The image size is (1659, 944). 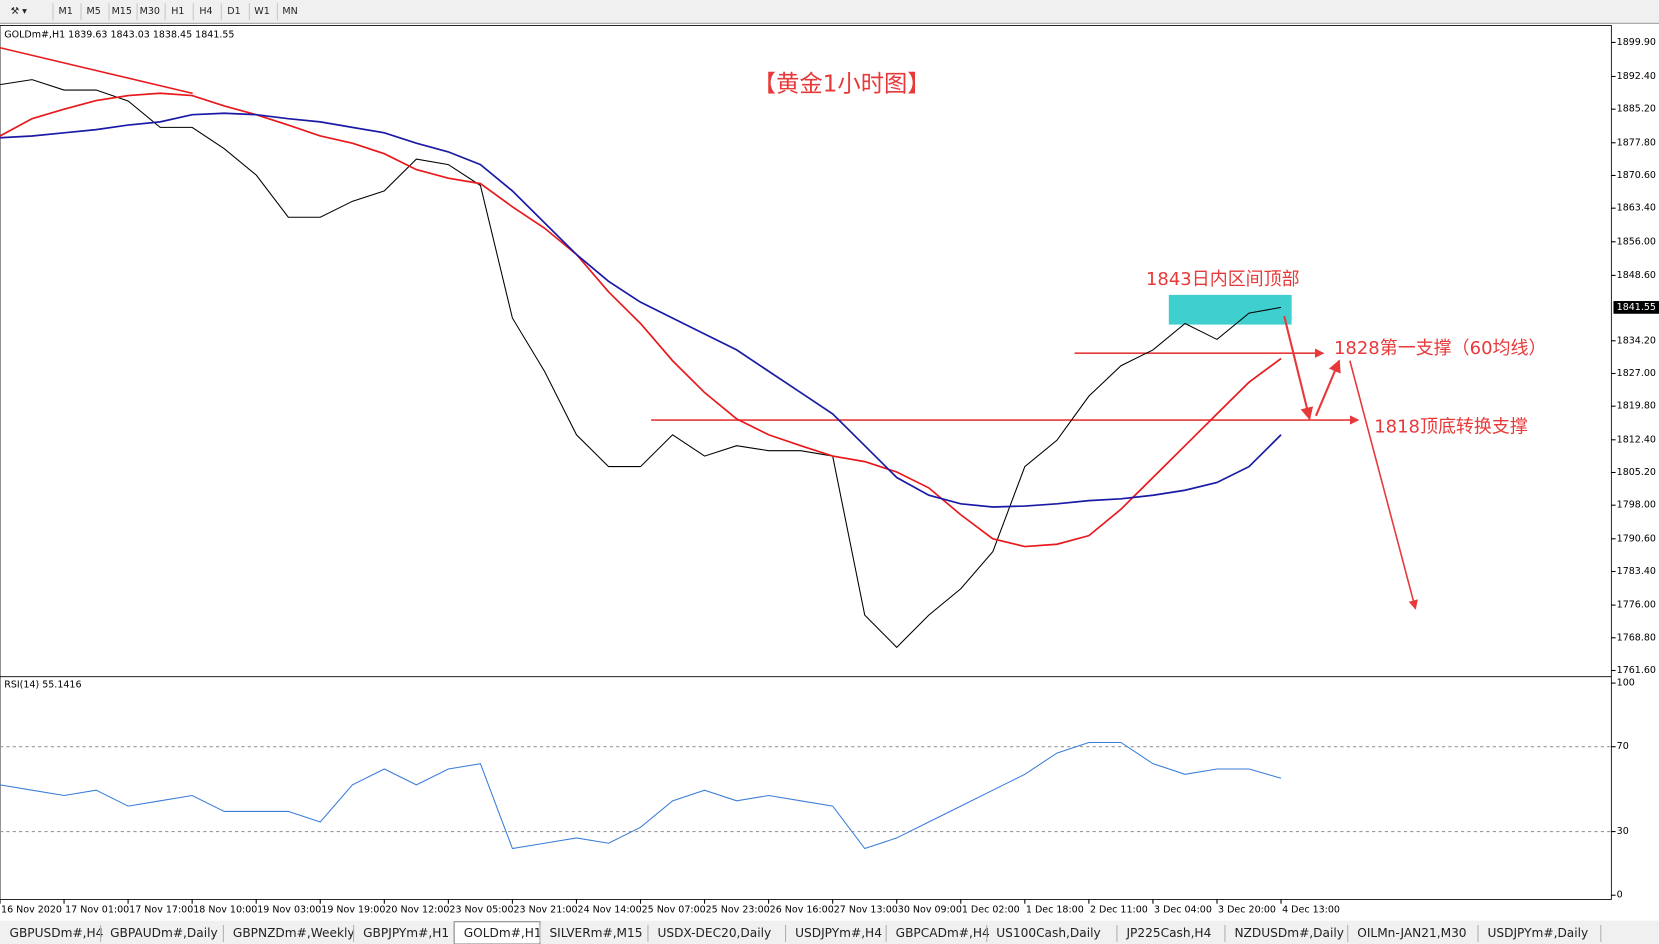 What do you see at coordinates (42, 685) in the screenshot?
I see `rsi-label: RSI(14) 55.1416` at bounding box center [42, 685].